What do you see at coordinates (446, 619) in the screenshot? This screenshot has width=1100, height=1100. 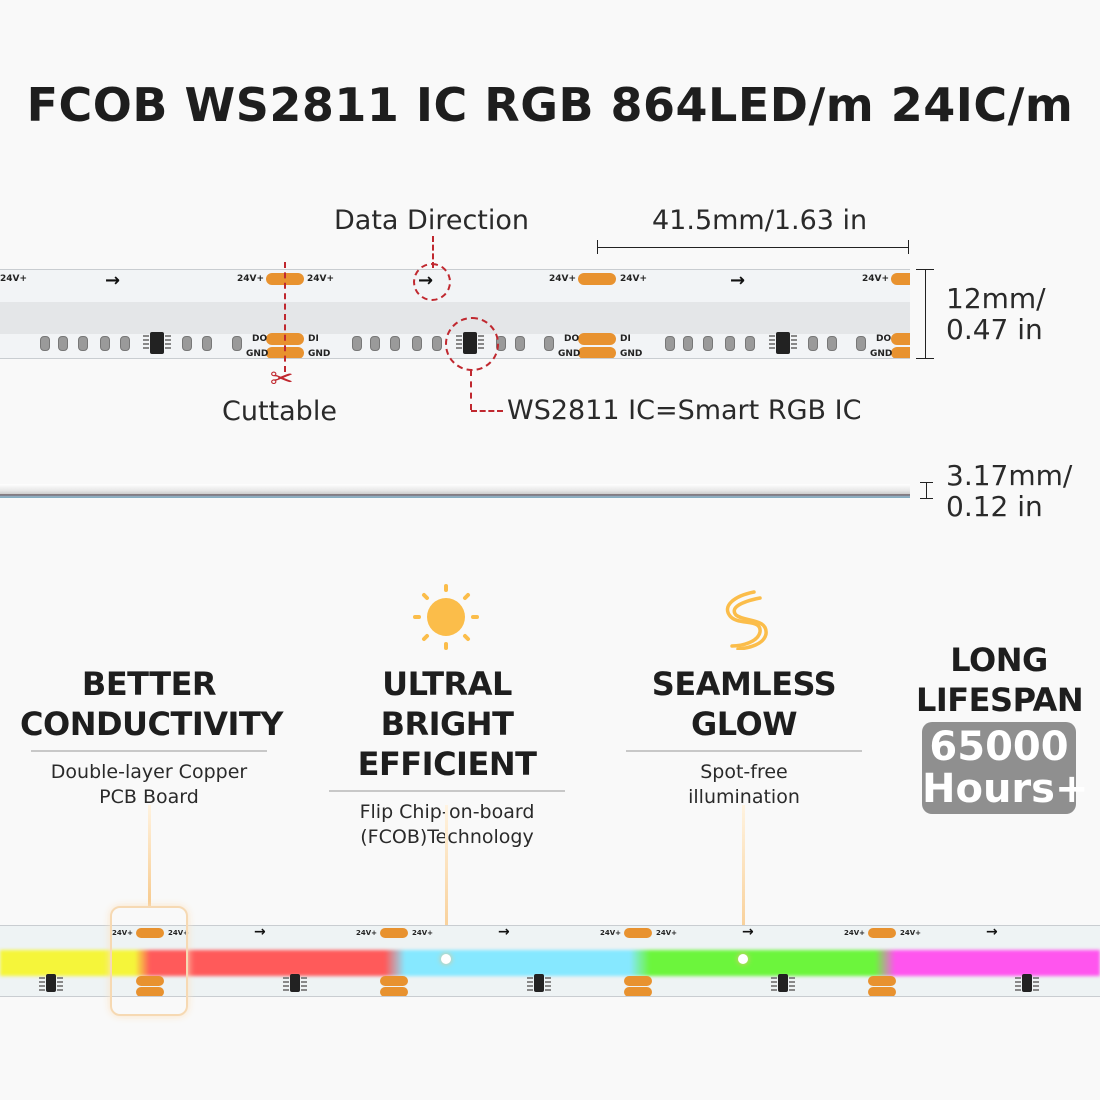 I see `sun-icon` at bounding box center [446, 619].